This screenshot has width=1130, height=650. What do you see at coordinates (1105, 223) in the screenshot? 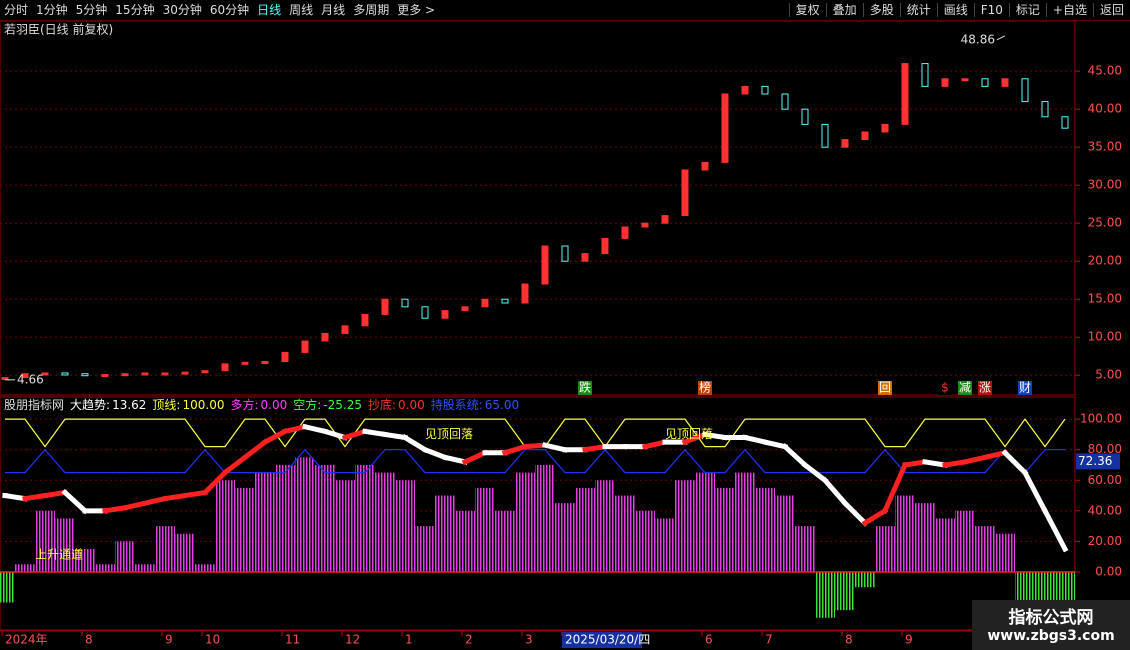
I see `y-tick-label: 25.00` at bounding box center [1105, 223].